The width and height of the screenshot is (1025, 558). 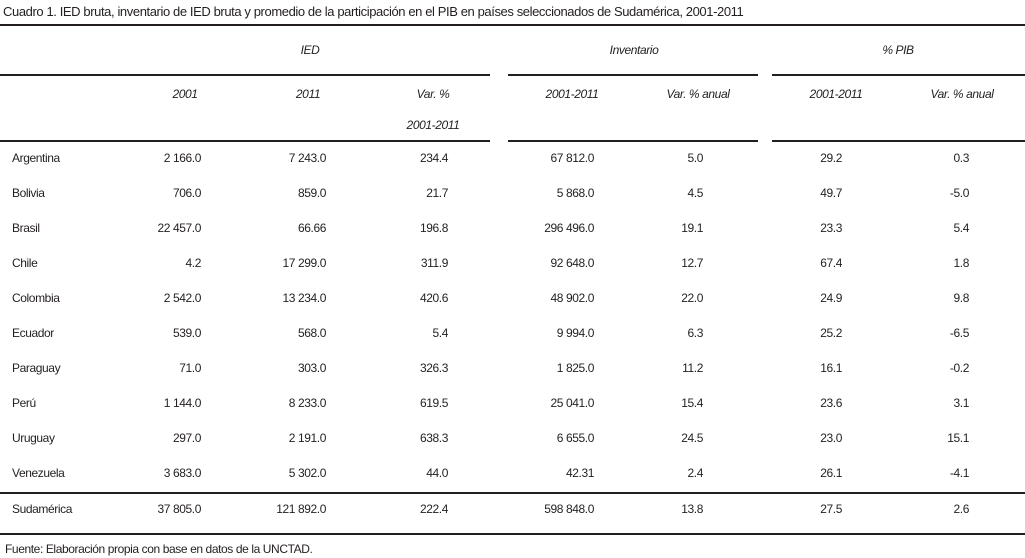 I want to click on country-name: Argentina, so click(x=36, y=158).